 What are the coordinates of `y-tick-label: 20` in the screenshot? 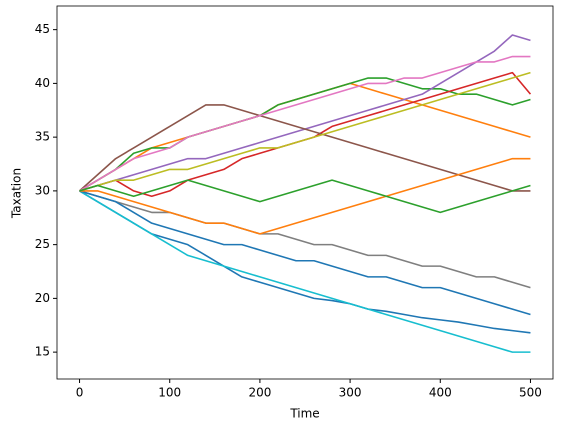 It's located at (42, 298).